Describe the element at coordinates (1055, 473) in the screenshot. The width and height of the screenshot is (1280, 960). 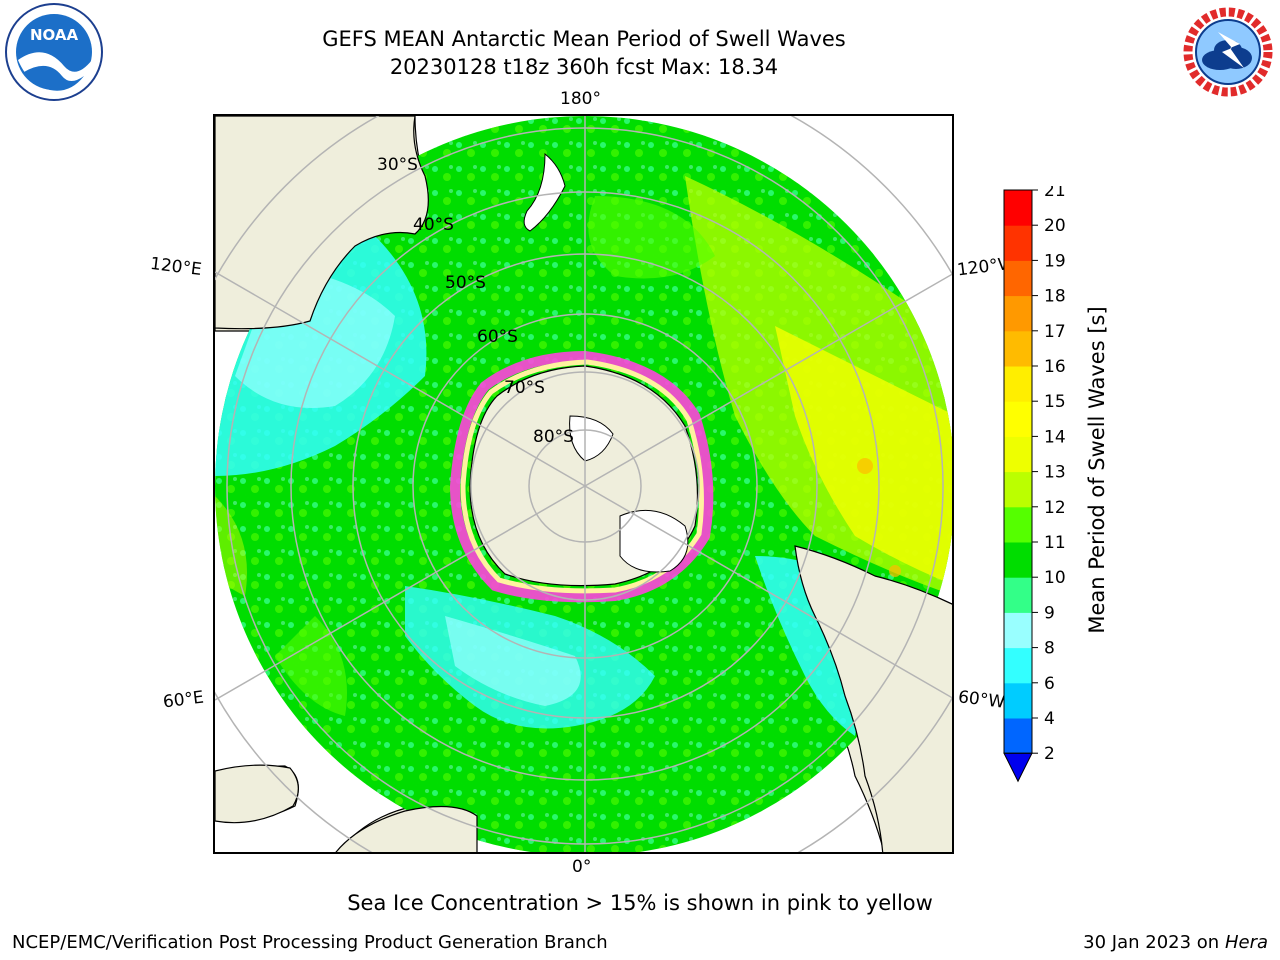
I see `colorbar-tick-label: 13` at that location.